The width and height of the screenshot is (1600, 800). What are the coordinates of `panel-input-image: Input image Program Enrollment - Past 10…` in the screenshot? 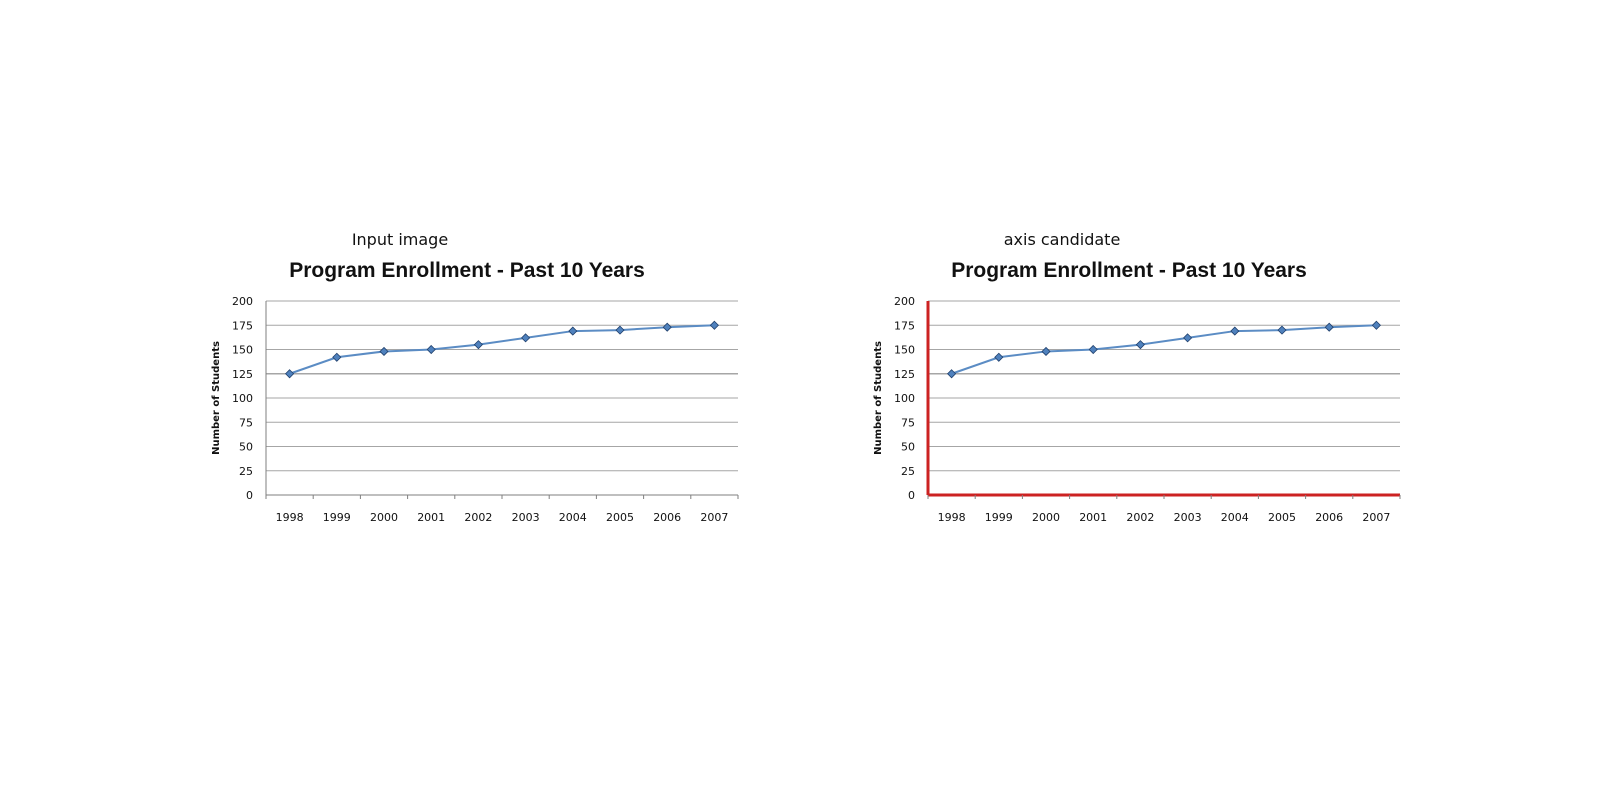 It's located at (475, 377).